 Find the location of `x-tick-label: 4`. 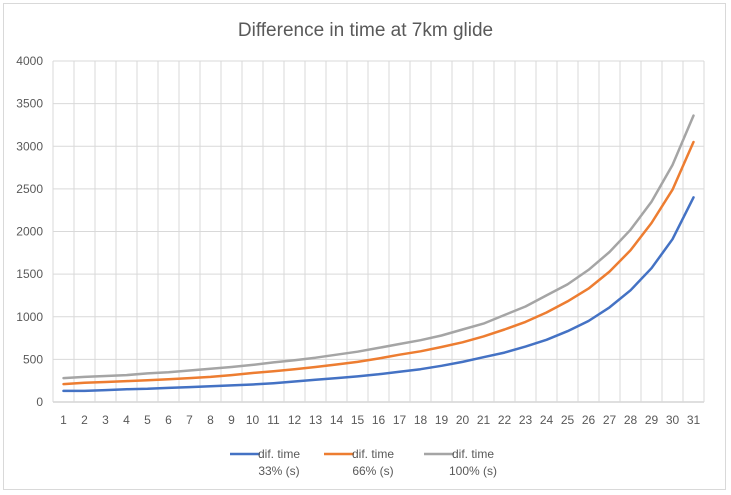

x-tick-label: 4 is located at coordinates (126, 420).